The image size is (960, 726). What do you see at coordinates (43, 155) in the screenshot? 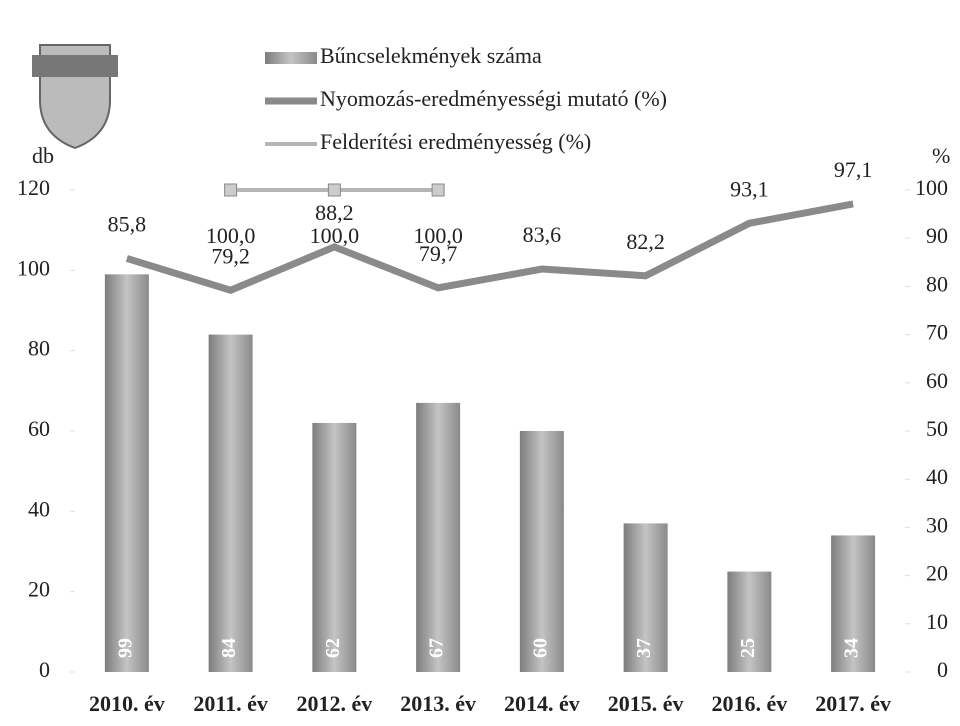
I see `y-axis-label: db` at bounding box center [43, 155].